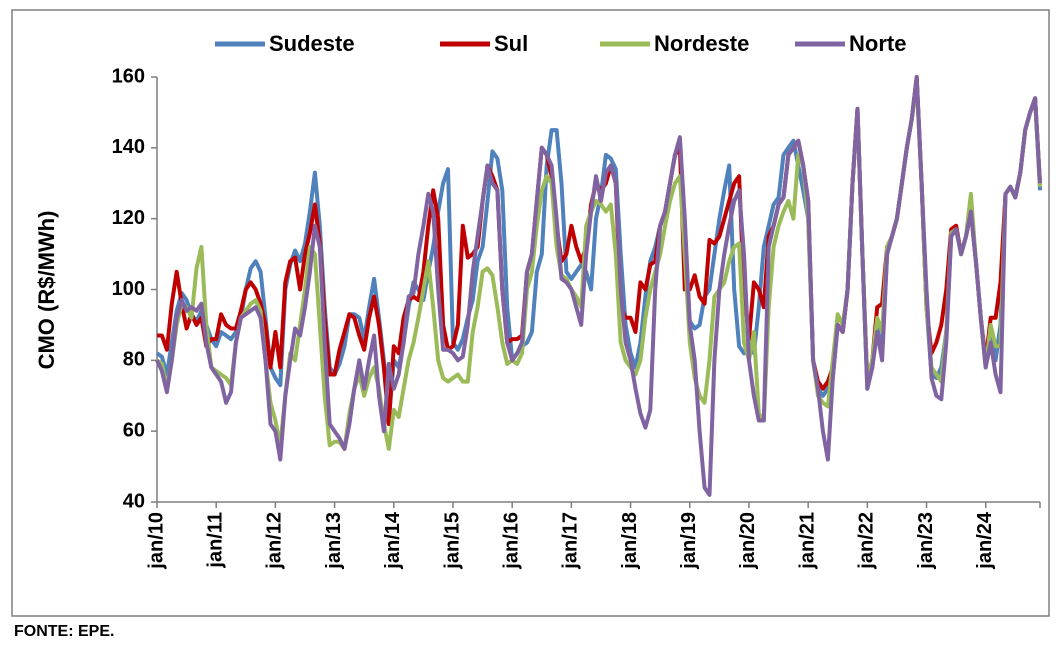  I want to click on x-tick-label: jan/14, so click(393, 540).